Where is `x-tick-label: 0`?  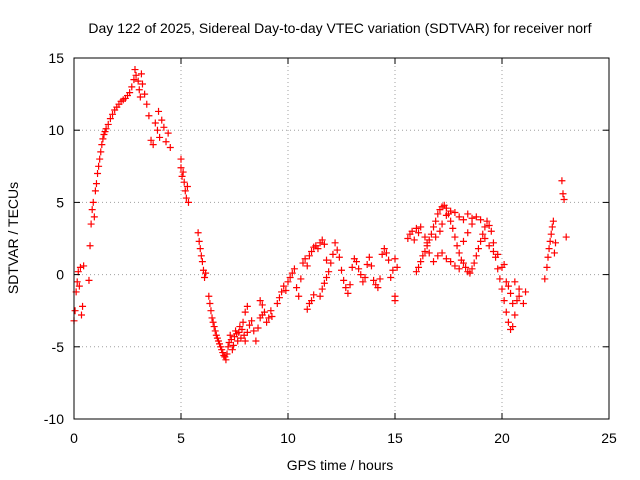
x-tick-label: 0 is located at coordinates (74, 438).